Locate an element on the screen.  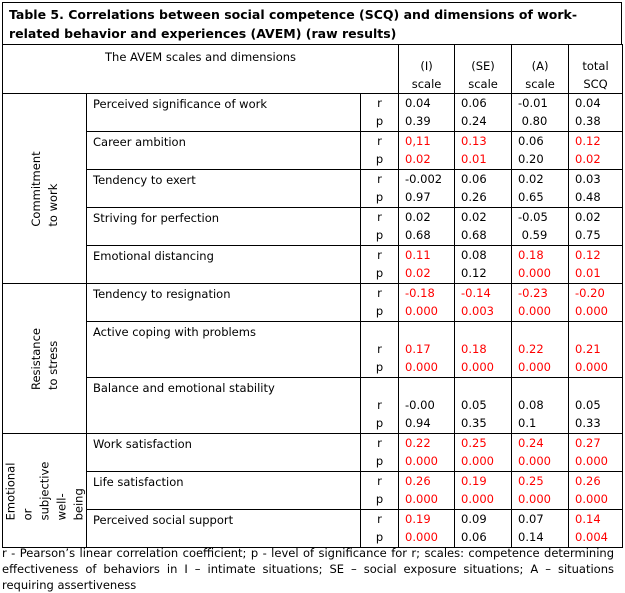
dimension-name: Career ambition is located at coordinates (223, 150).